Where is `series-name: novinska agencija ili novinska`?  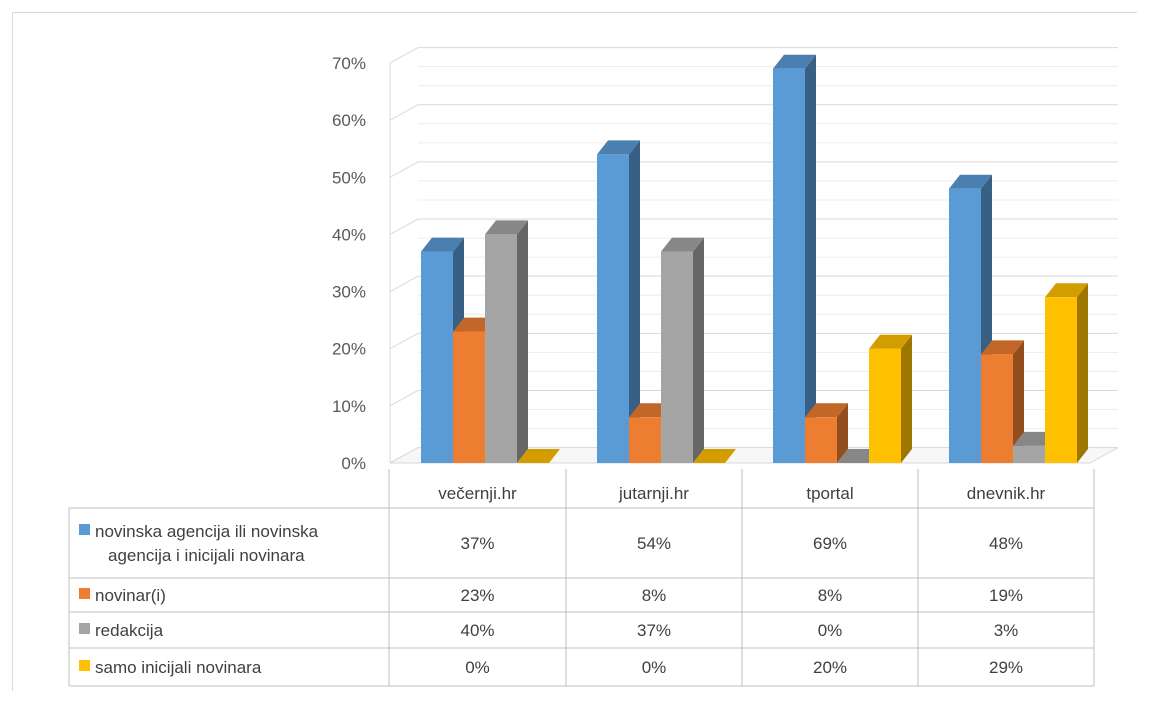 series-name: novinska agencija ili novinska is located at coordinates (207, 531).